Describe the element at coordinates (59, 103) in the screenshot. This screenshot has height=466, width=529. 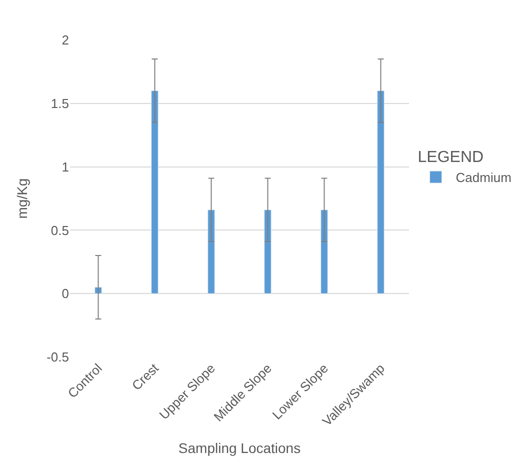
I see `y-tick-label: 1.5` at that location.